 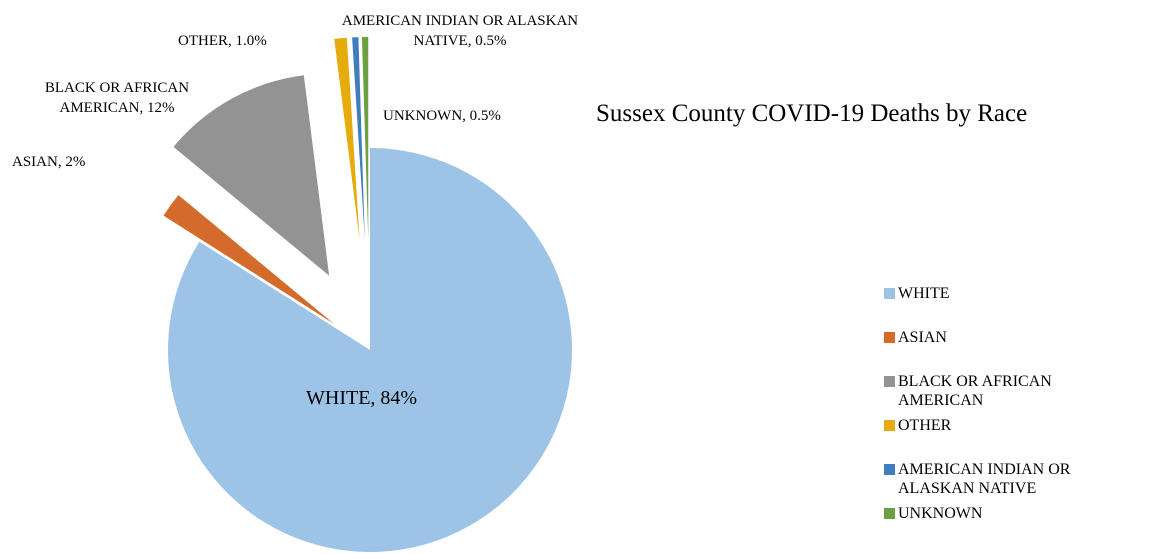 What do you see at coordinates (48, 162) in the screenshot?
I see `data-label-asian: ASIAN, 2%` at bounding box center [48, 162].